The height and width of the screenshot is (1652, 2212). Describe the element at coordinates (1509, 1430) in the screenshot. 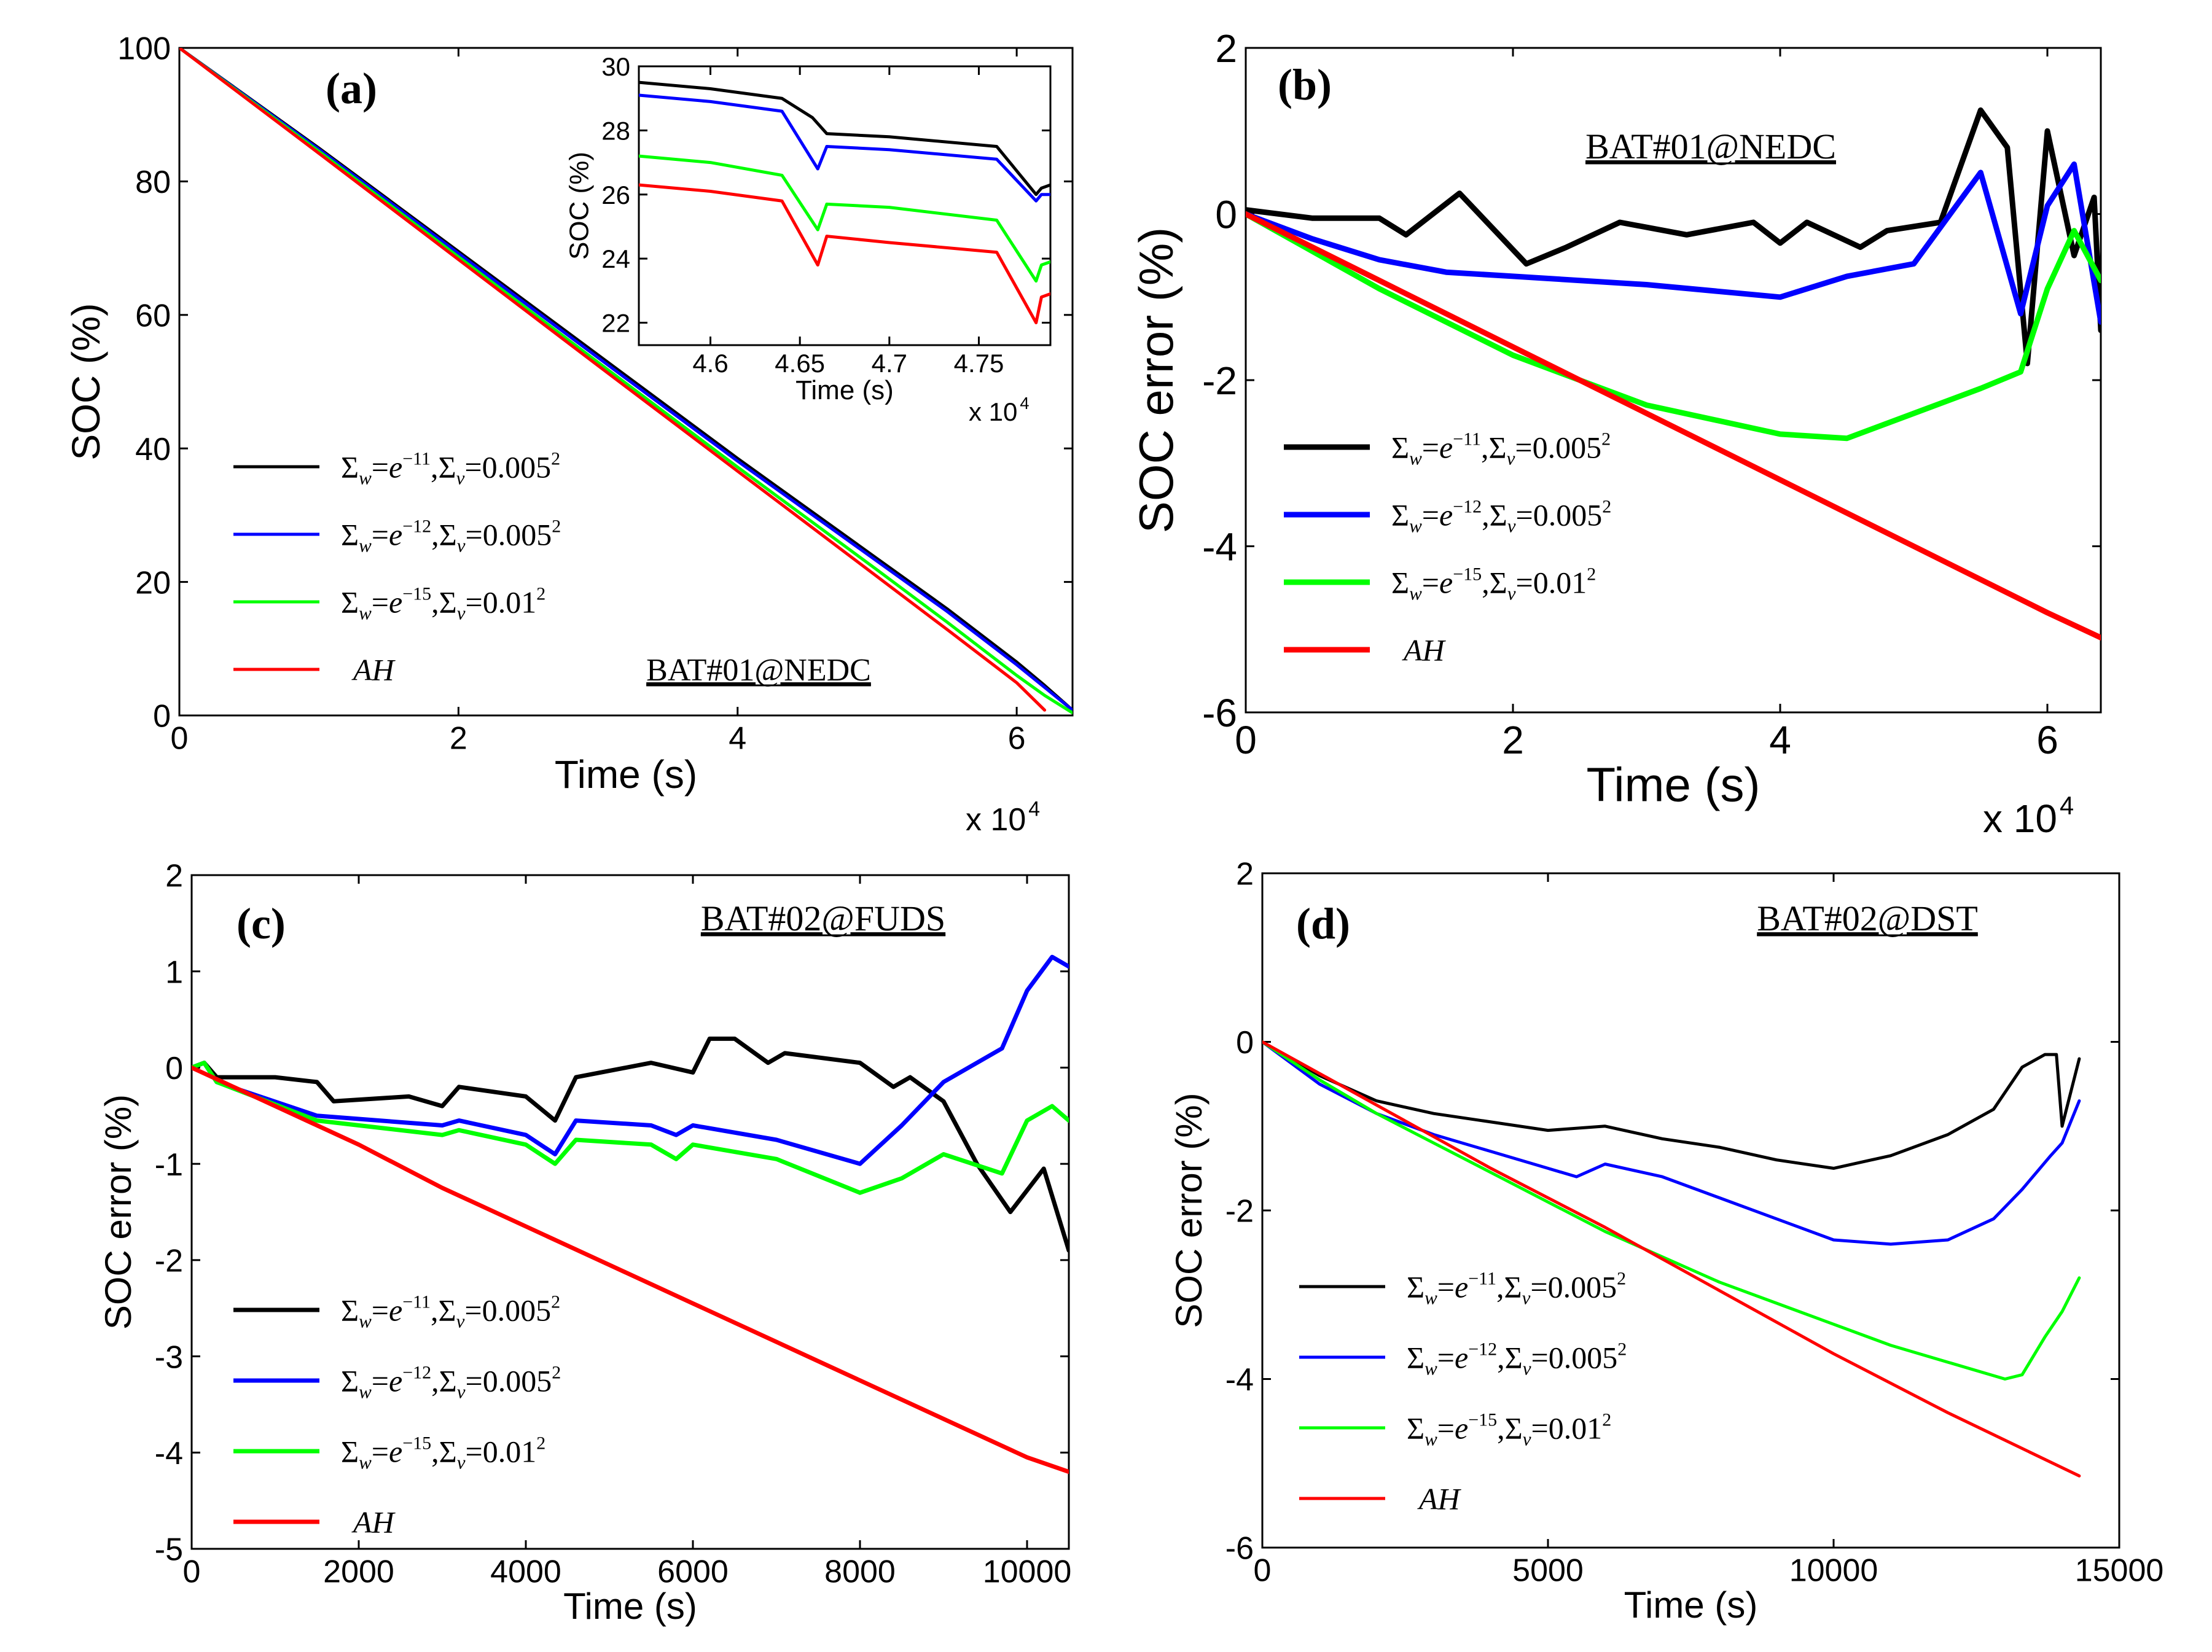

I see `chart-d-legend-entry-3: Σw=e−15,Σv=0.012` at that location.